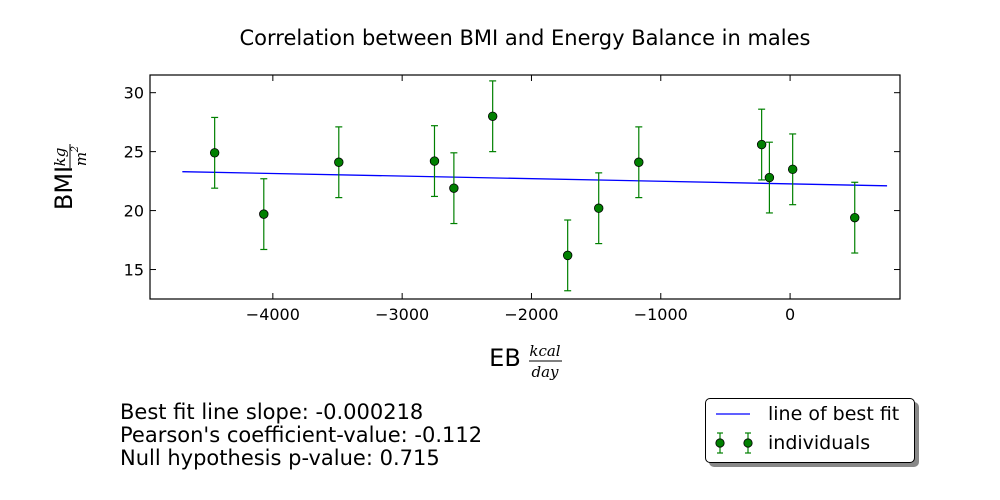  I want to click on y-tick-label: 20, so click(134, 211).